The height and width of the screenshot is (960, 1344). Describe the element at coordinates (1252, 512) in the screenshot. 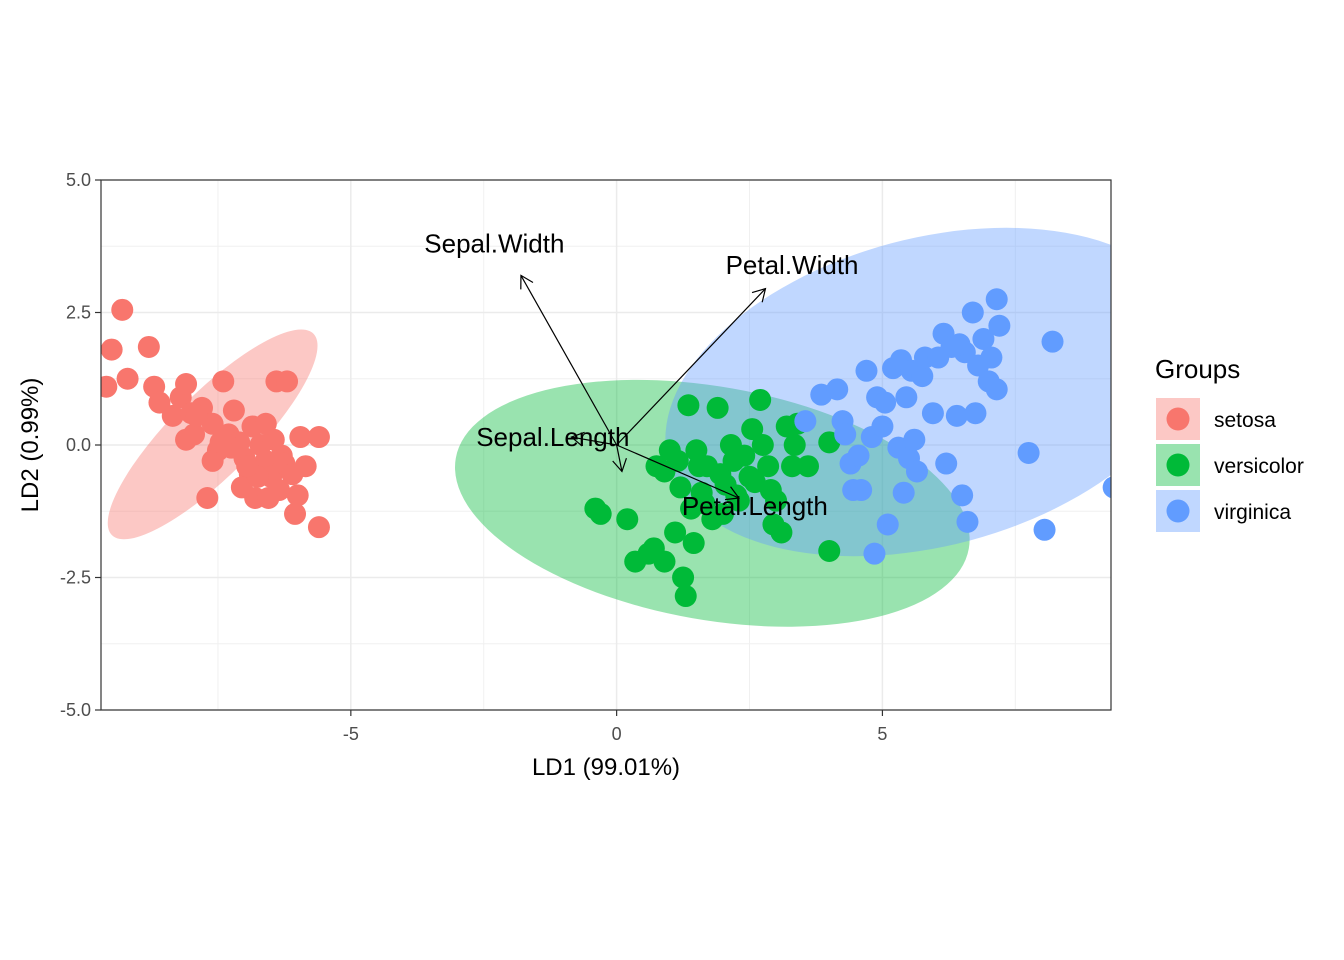

I see `legend-label-virginica: virginica` at that location.